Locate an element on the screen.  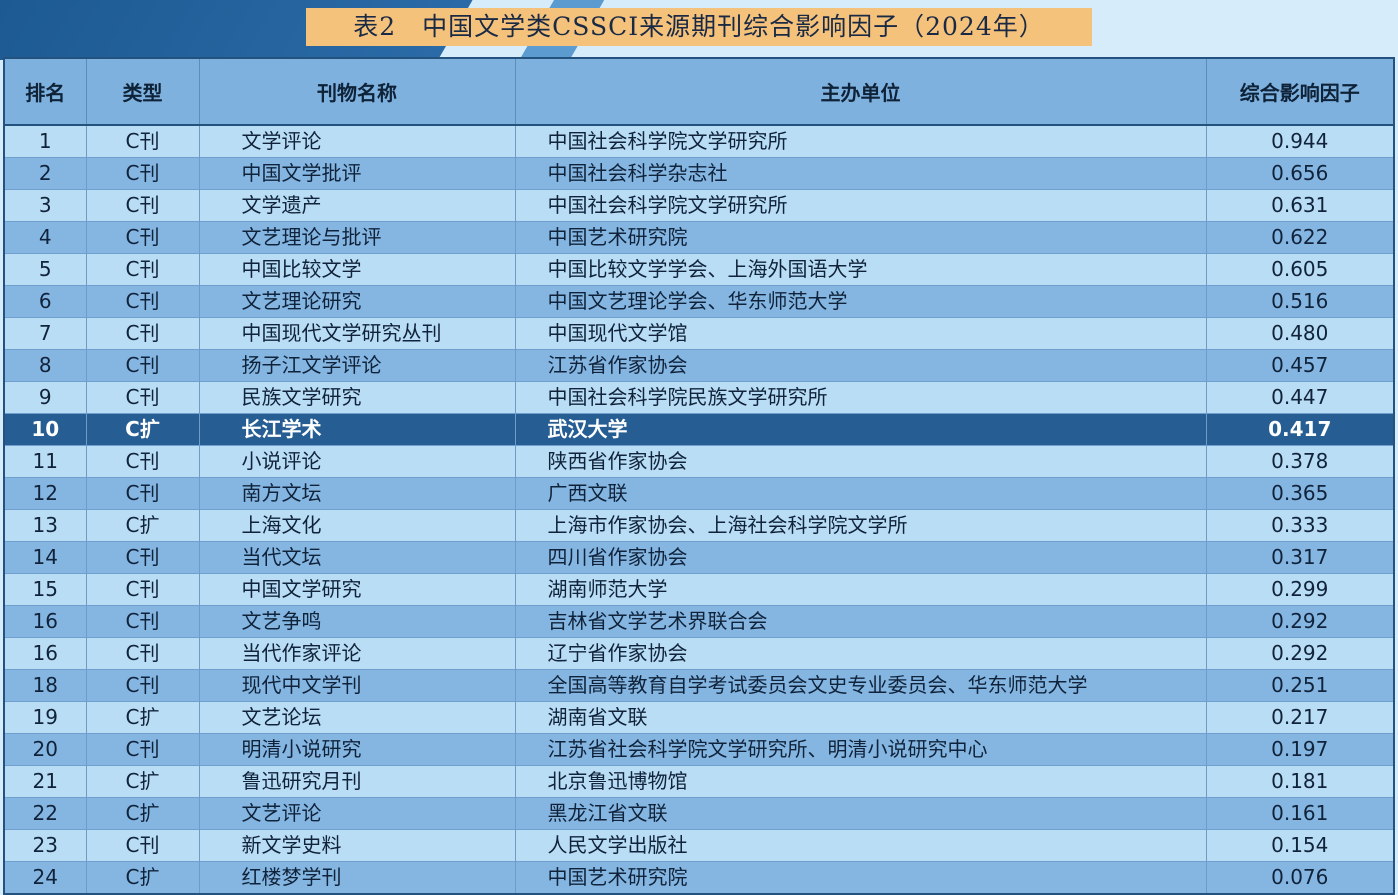
table-row: 12 C刊 南方文坛 广西文联 0.365 is located at coordinates (698, 493).